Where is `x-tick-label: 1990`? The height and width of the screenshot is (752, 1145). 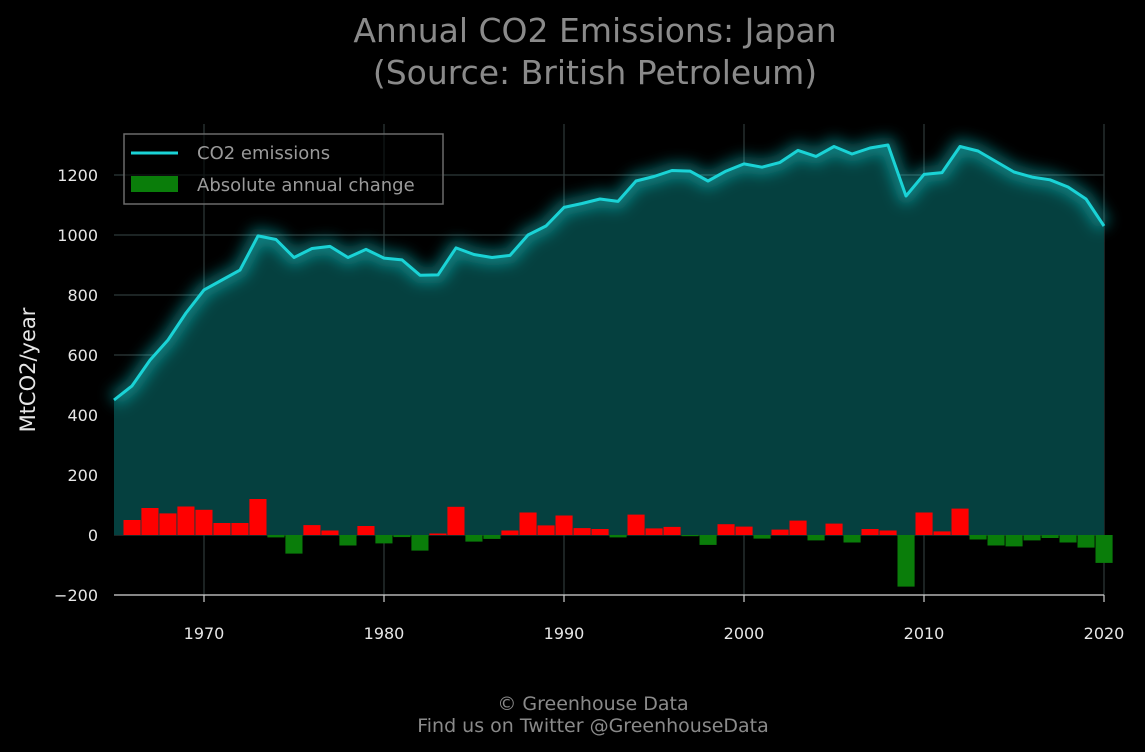
x-tick-label: 1990 is located at coordinates (564, 633).